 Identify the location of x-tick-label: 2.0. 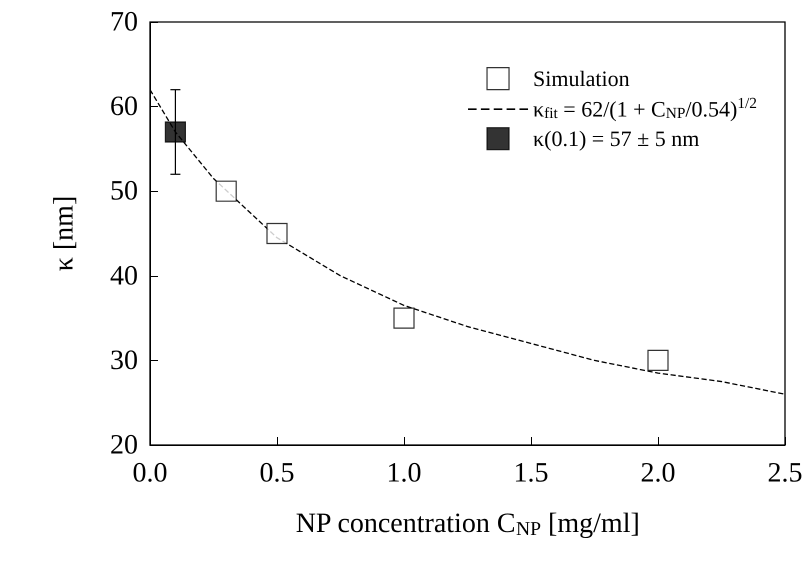
(658, 473).